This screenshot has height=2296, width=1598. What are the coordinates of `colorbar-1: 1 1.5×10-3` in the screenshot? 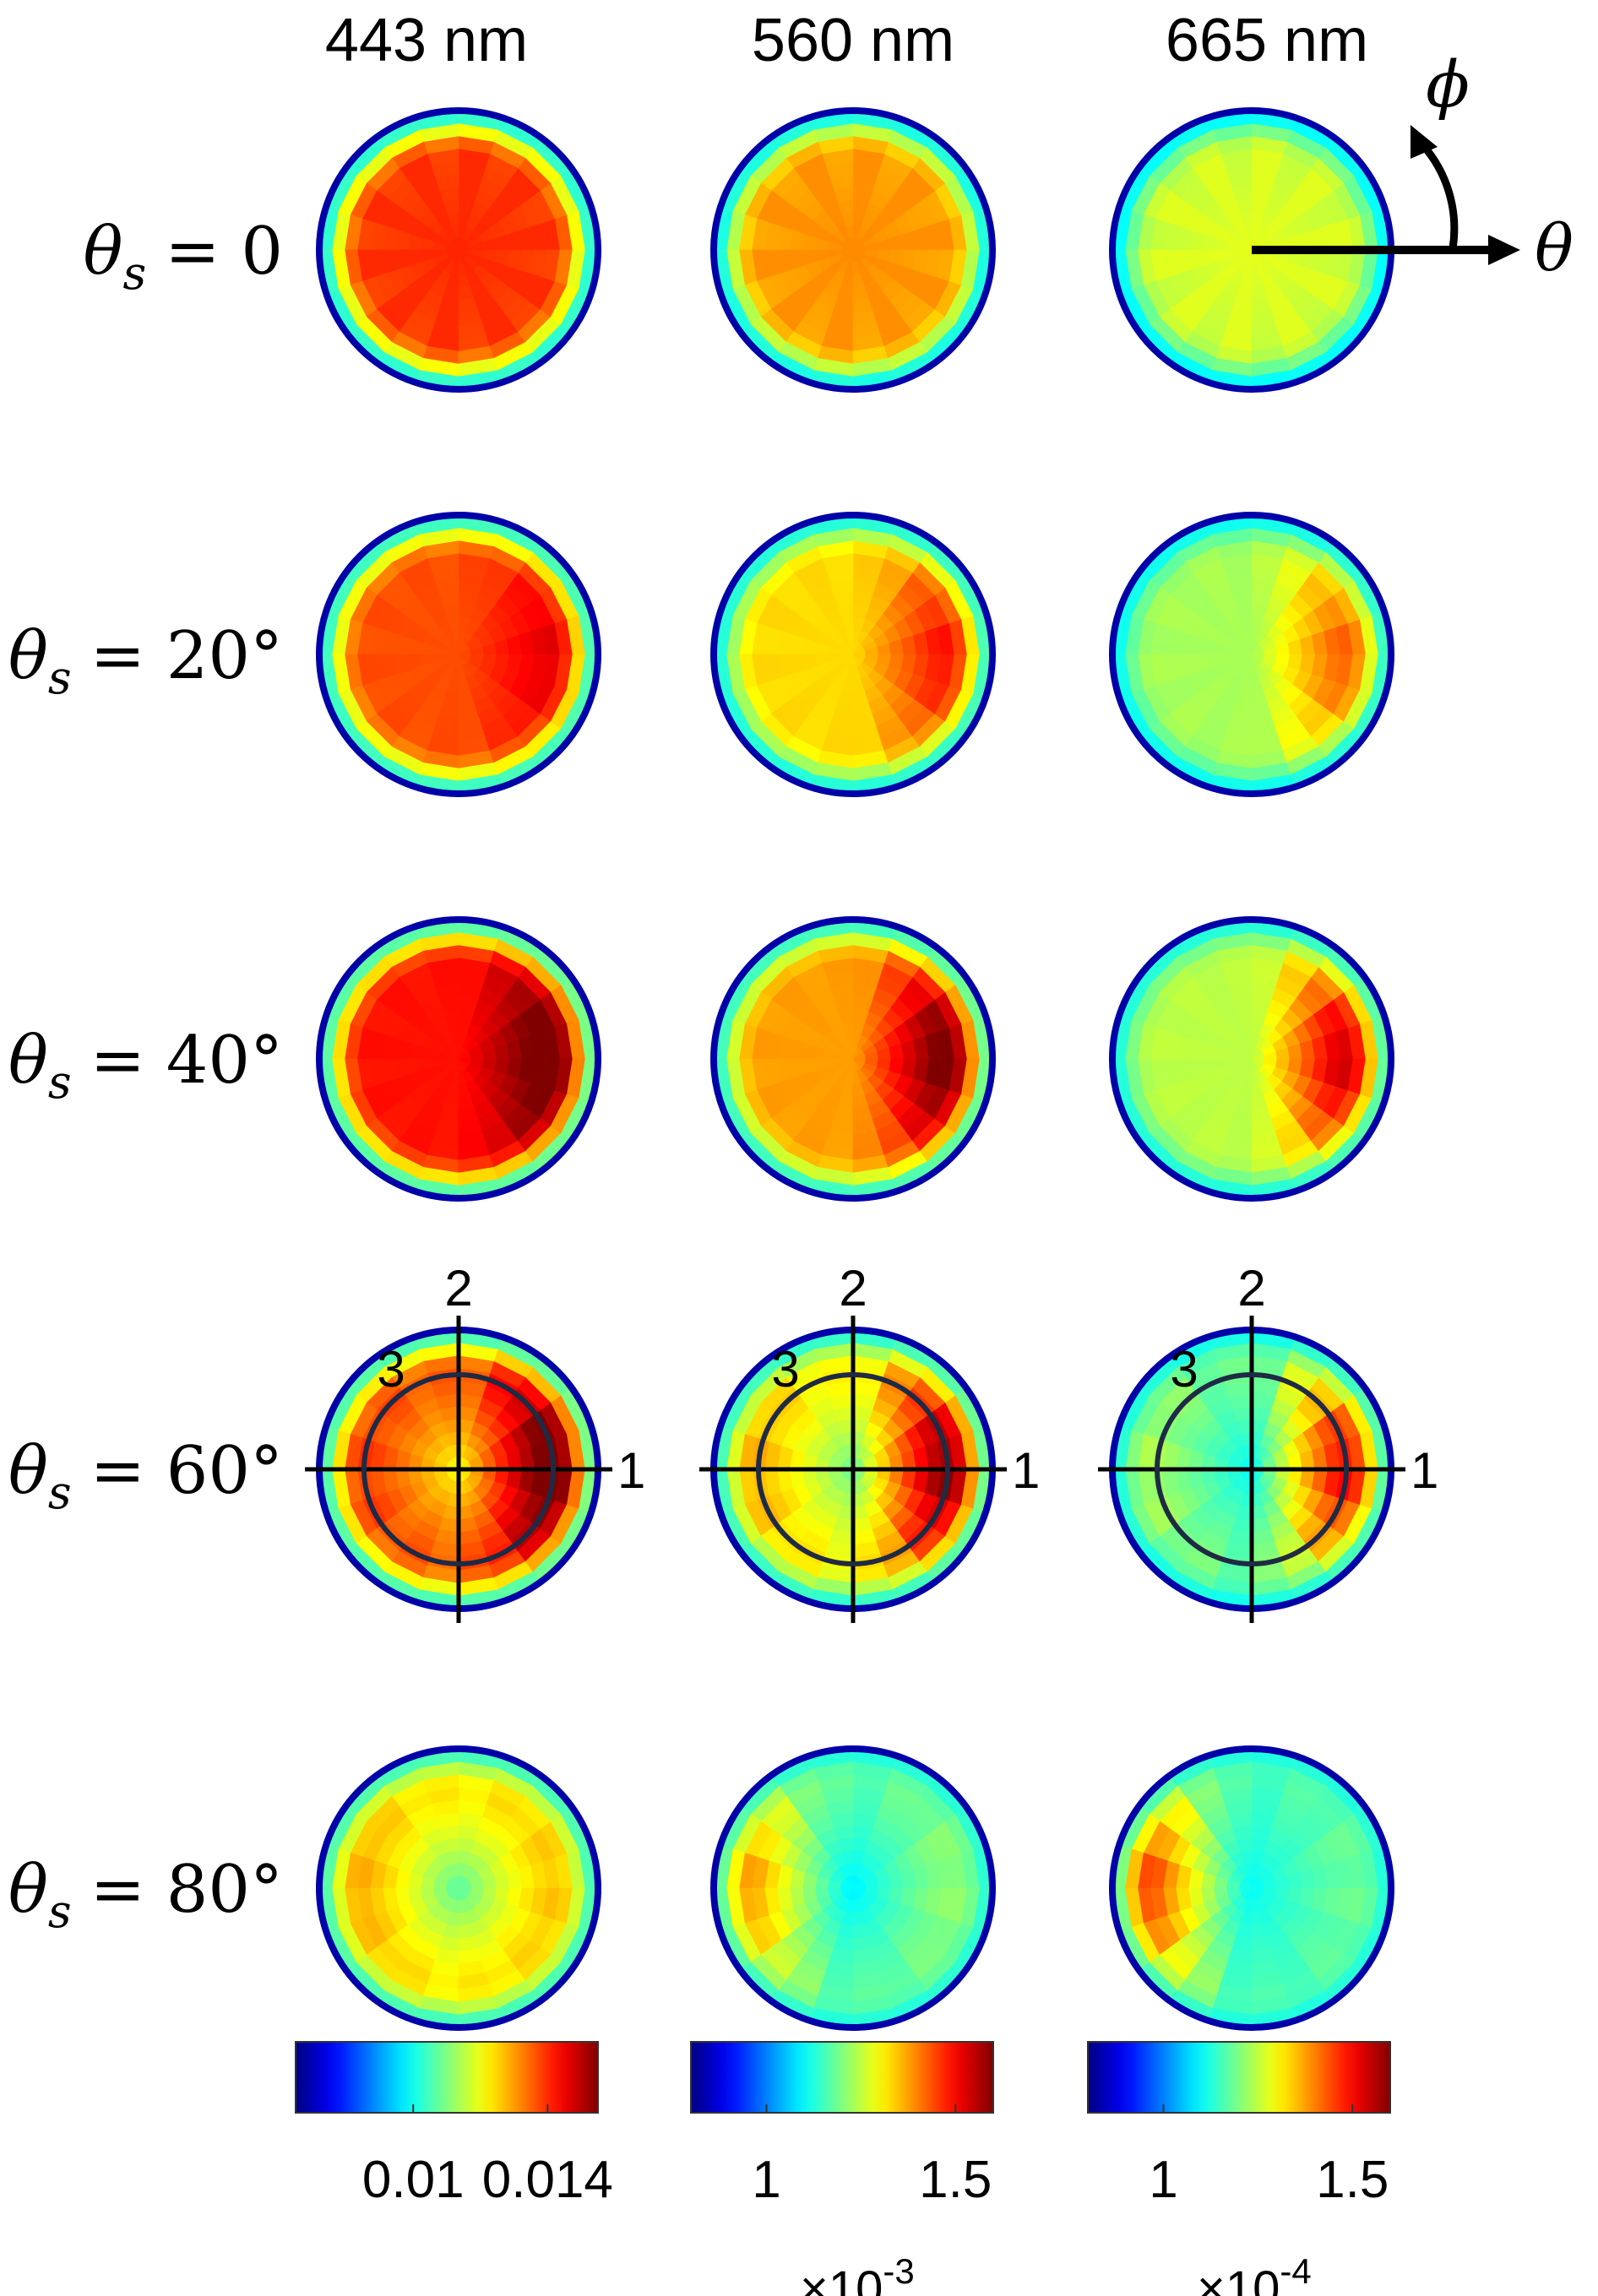 It's located at (842, 2168).